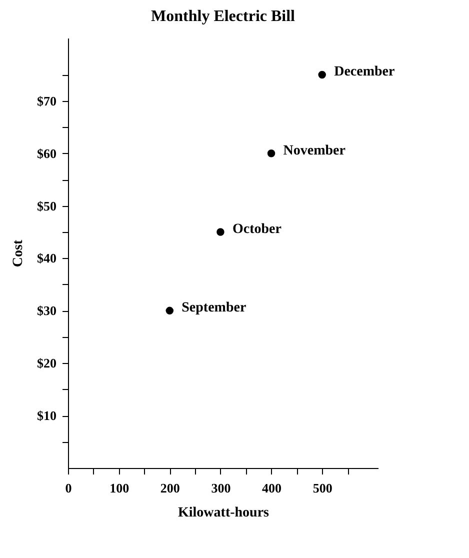 This screenshot has width=469, height=558. I want to click on y-tick-label: $40, so click(46, 258).